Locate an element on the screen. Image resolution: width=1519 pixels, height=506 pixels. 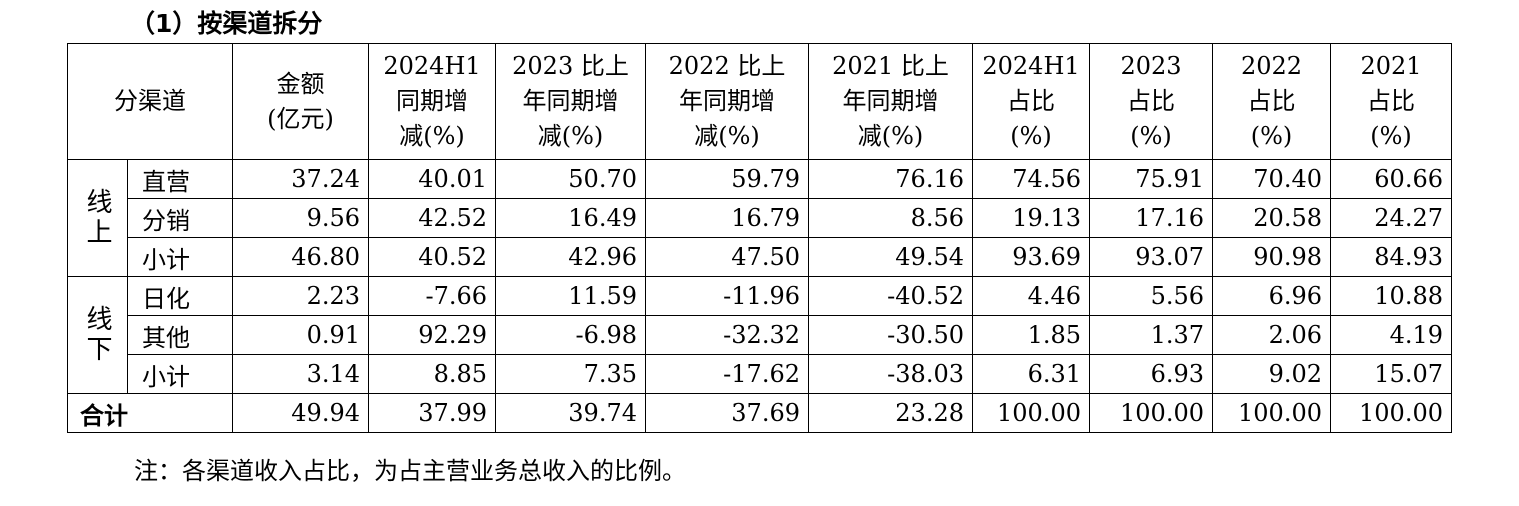
value-cell: 93.69 is located at coordinates (1031, 257).